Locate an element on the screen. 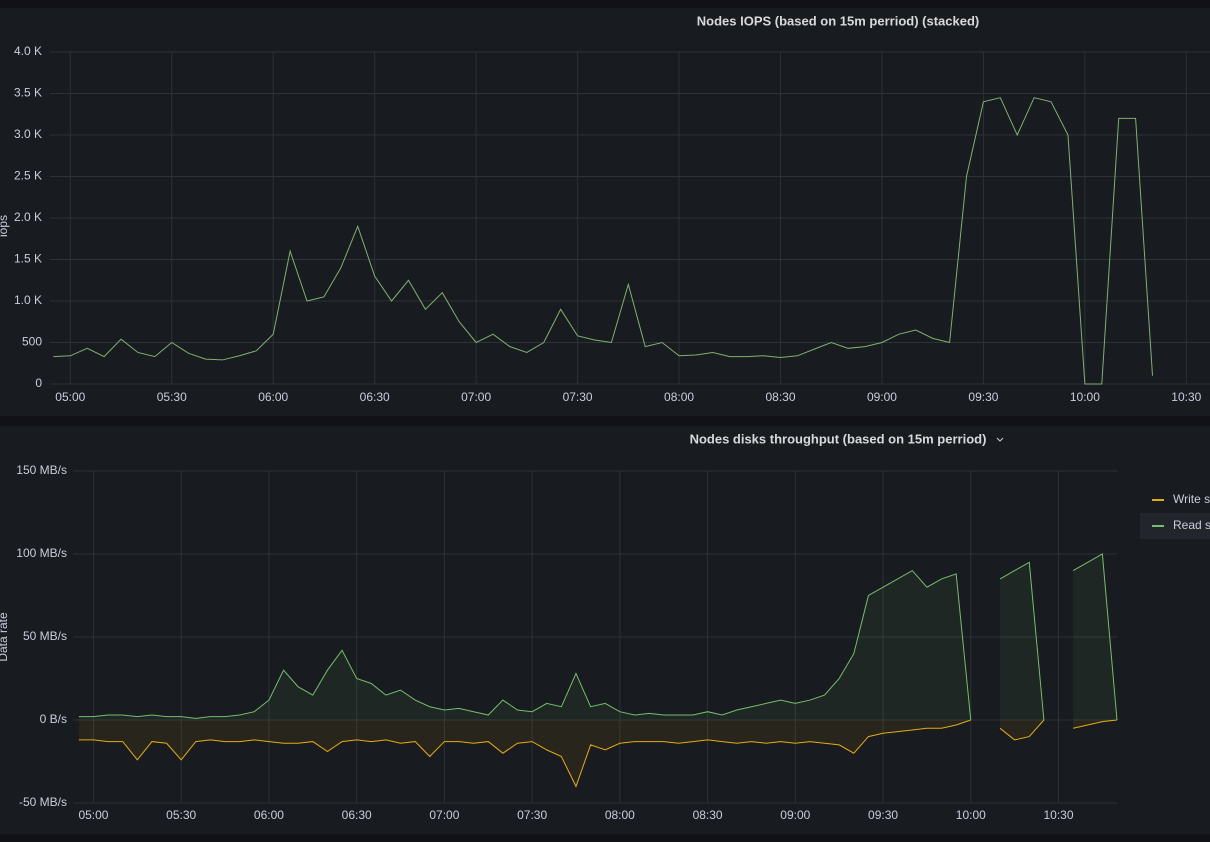 Image resolution: width=1210 pixels, height=842 pixels. legend-highlight is located at coordinates (1175, 526).